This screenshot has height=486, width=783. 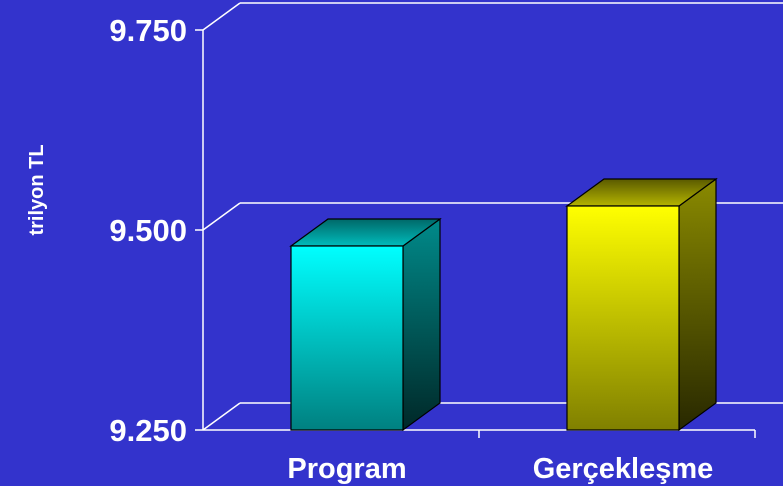 I want to click on y-axis-label: trilyon TL, so click(x=37, y=189).